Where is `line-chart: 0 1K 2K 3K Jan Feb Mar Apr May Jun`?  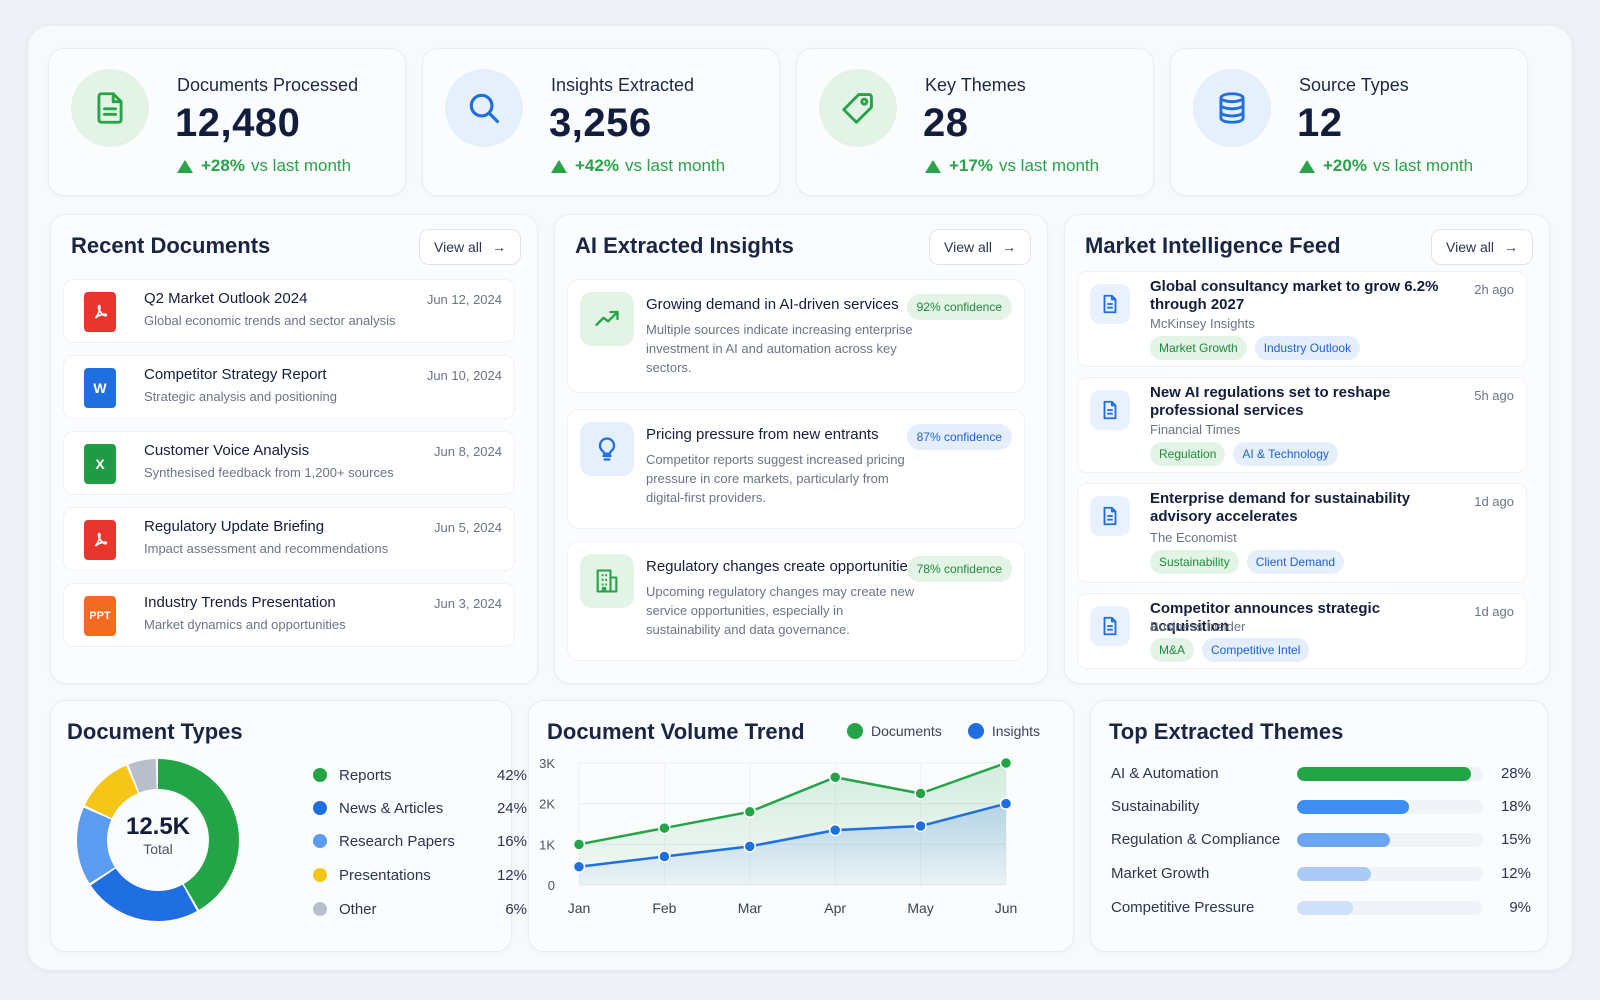 line-chart: 0 1K 2K 3K Jan Feb Mar Apr May Jun is located at coordinates (778, 836).